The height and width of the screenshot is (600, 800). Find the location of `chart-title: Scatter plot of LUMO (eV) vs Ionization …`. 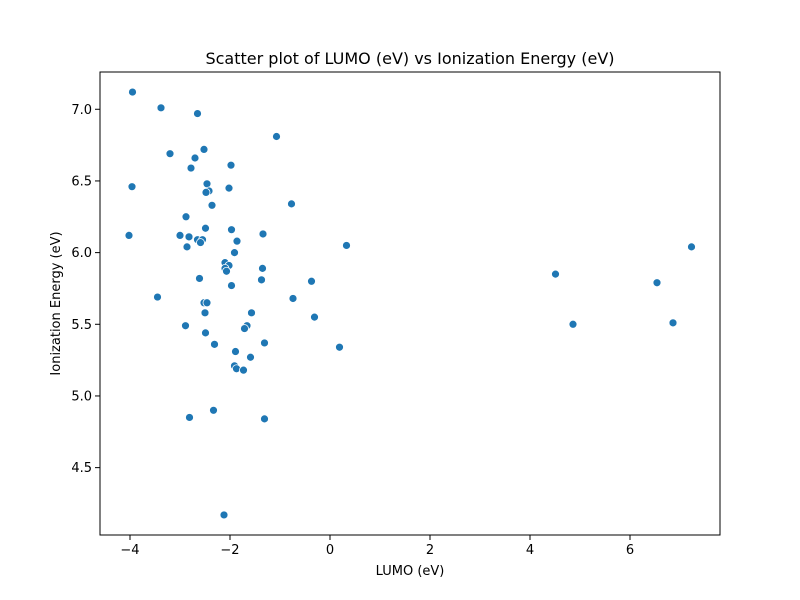

chart-title: Scatter plot of LUMO (eV) vs Ionization … is located at coordinates (409, 58).